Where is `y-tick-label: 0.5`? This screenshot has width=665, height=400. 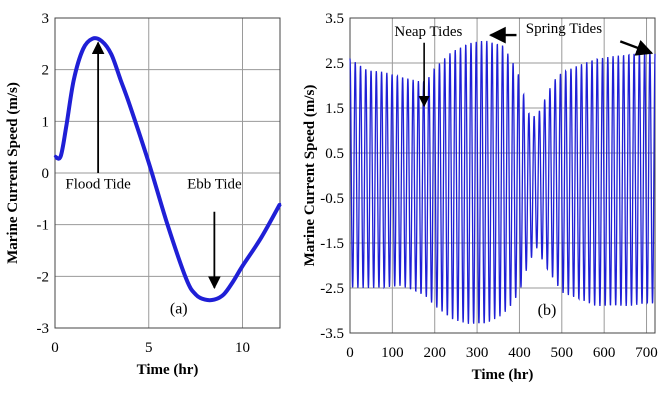
y-tick-label: 0.5 is located at coordinates (334, 154).